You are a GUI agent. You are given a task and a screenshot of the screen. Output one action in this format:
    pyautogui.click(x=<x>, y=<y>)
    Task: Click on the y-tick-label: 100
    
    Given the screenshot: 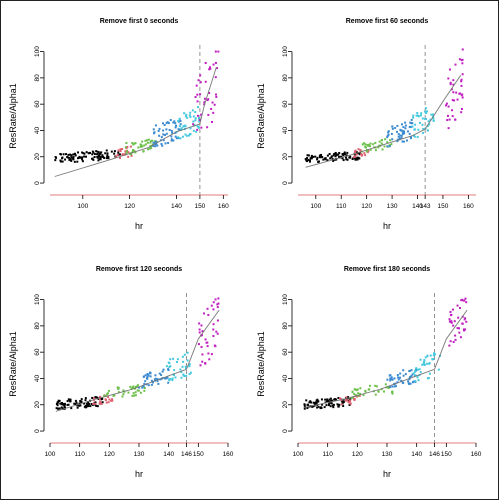 What is the action you would take?
    pyautogui.click(x=37, y=51)
    